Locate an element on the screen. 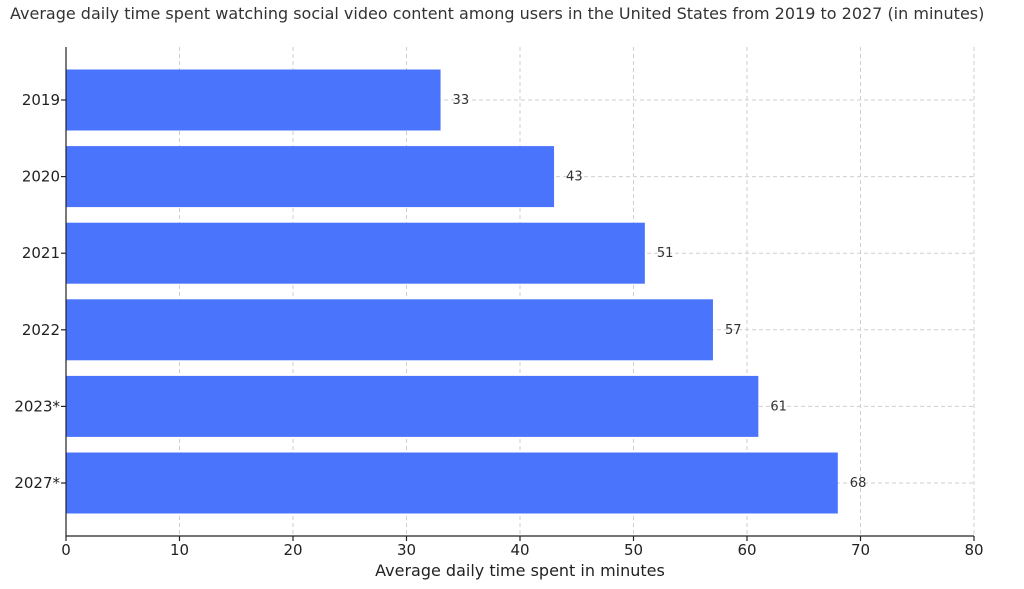  y-tick-label: 2019 is located at coordinates (41, 100).